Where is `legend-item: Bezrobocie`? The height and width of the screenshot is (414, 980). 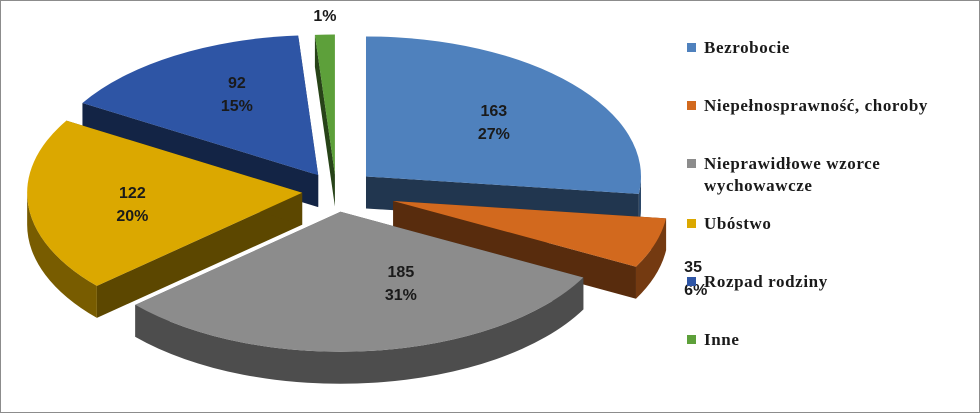 legend-item: Bezrobocie is located at coordinates (820, 48).